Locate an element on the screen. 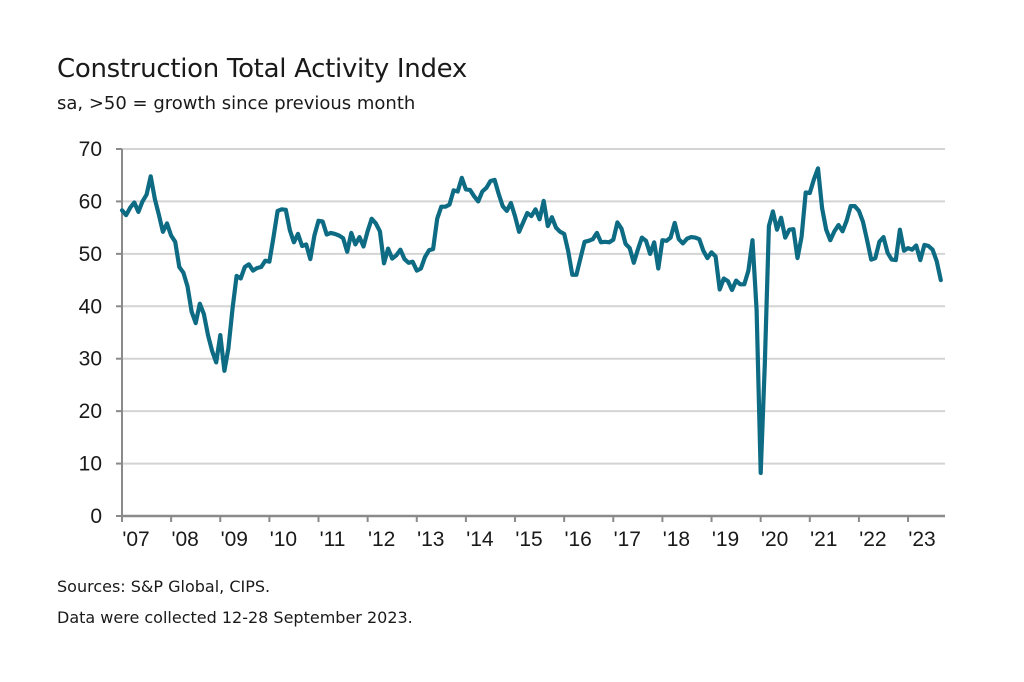 This screenshot has width=1024, height=682. x-tick-label: '15 is located at coordinates (528, 539).